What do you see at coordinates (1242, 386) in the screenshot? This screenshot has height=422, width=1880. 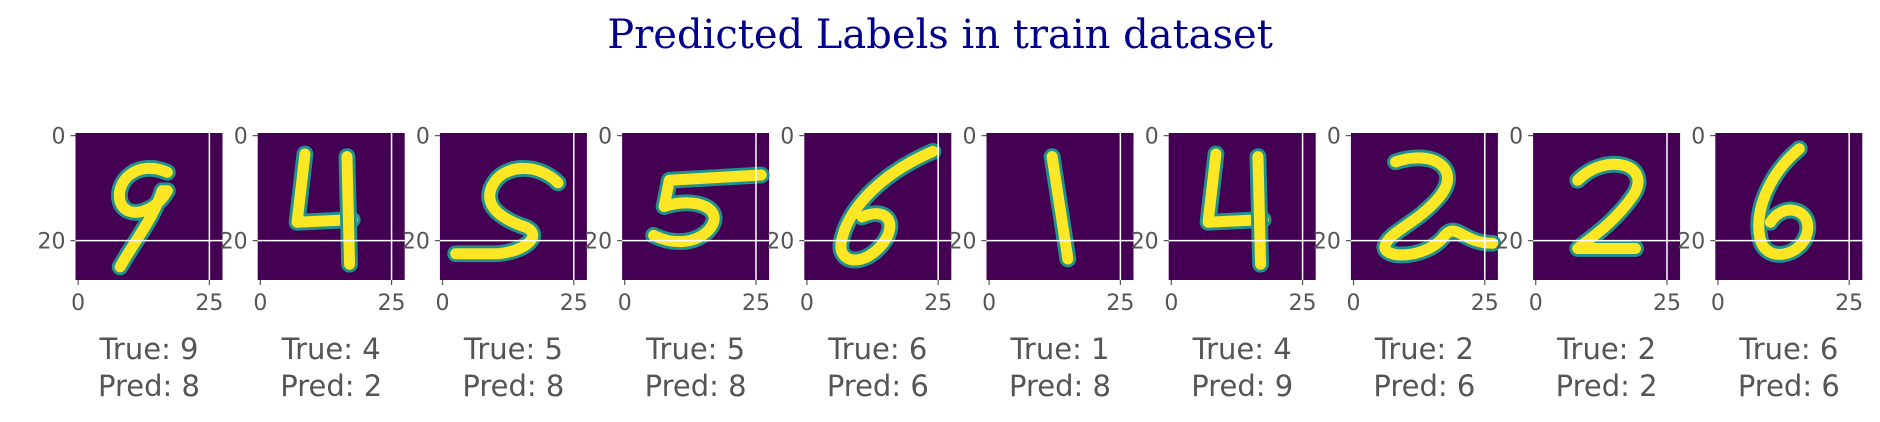 I see `pred-label: Pred: 9` at bounding box center [1242, 386].